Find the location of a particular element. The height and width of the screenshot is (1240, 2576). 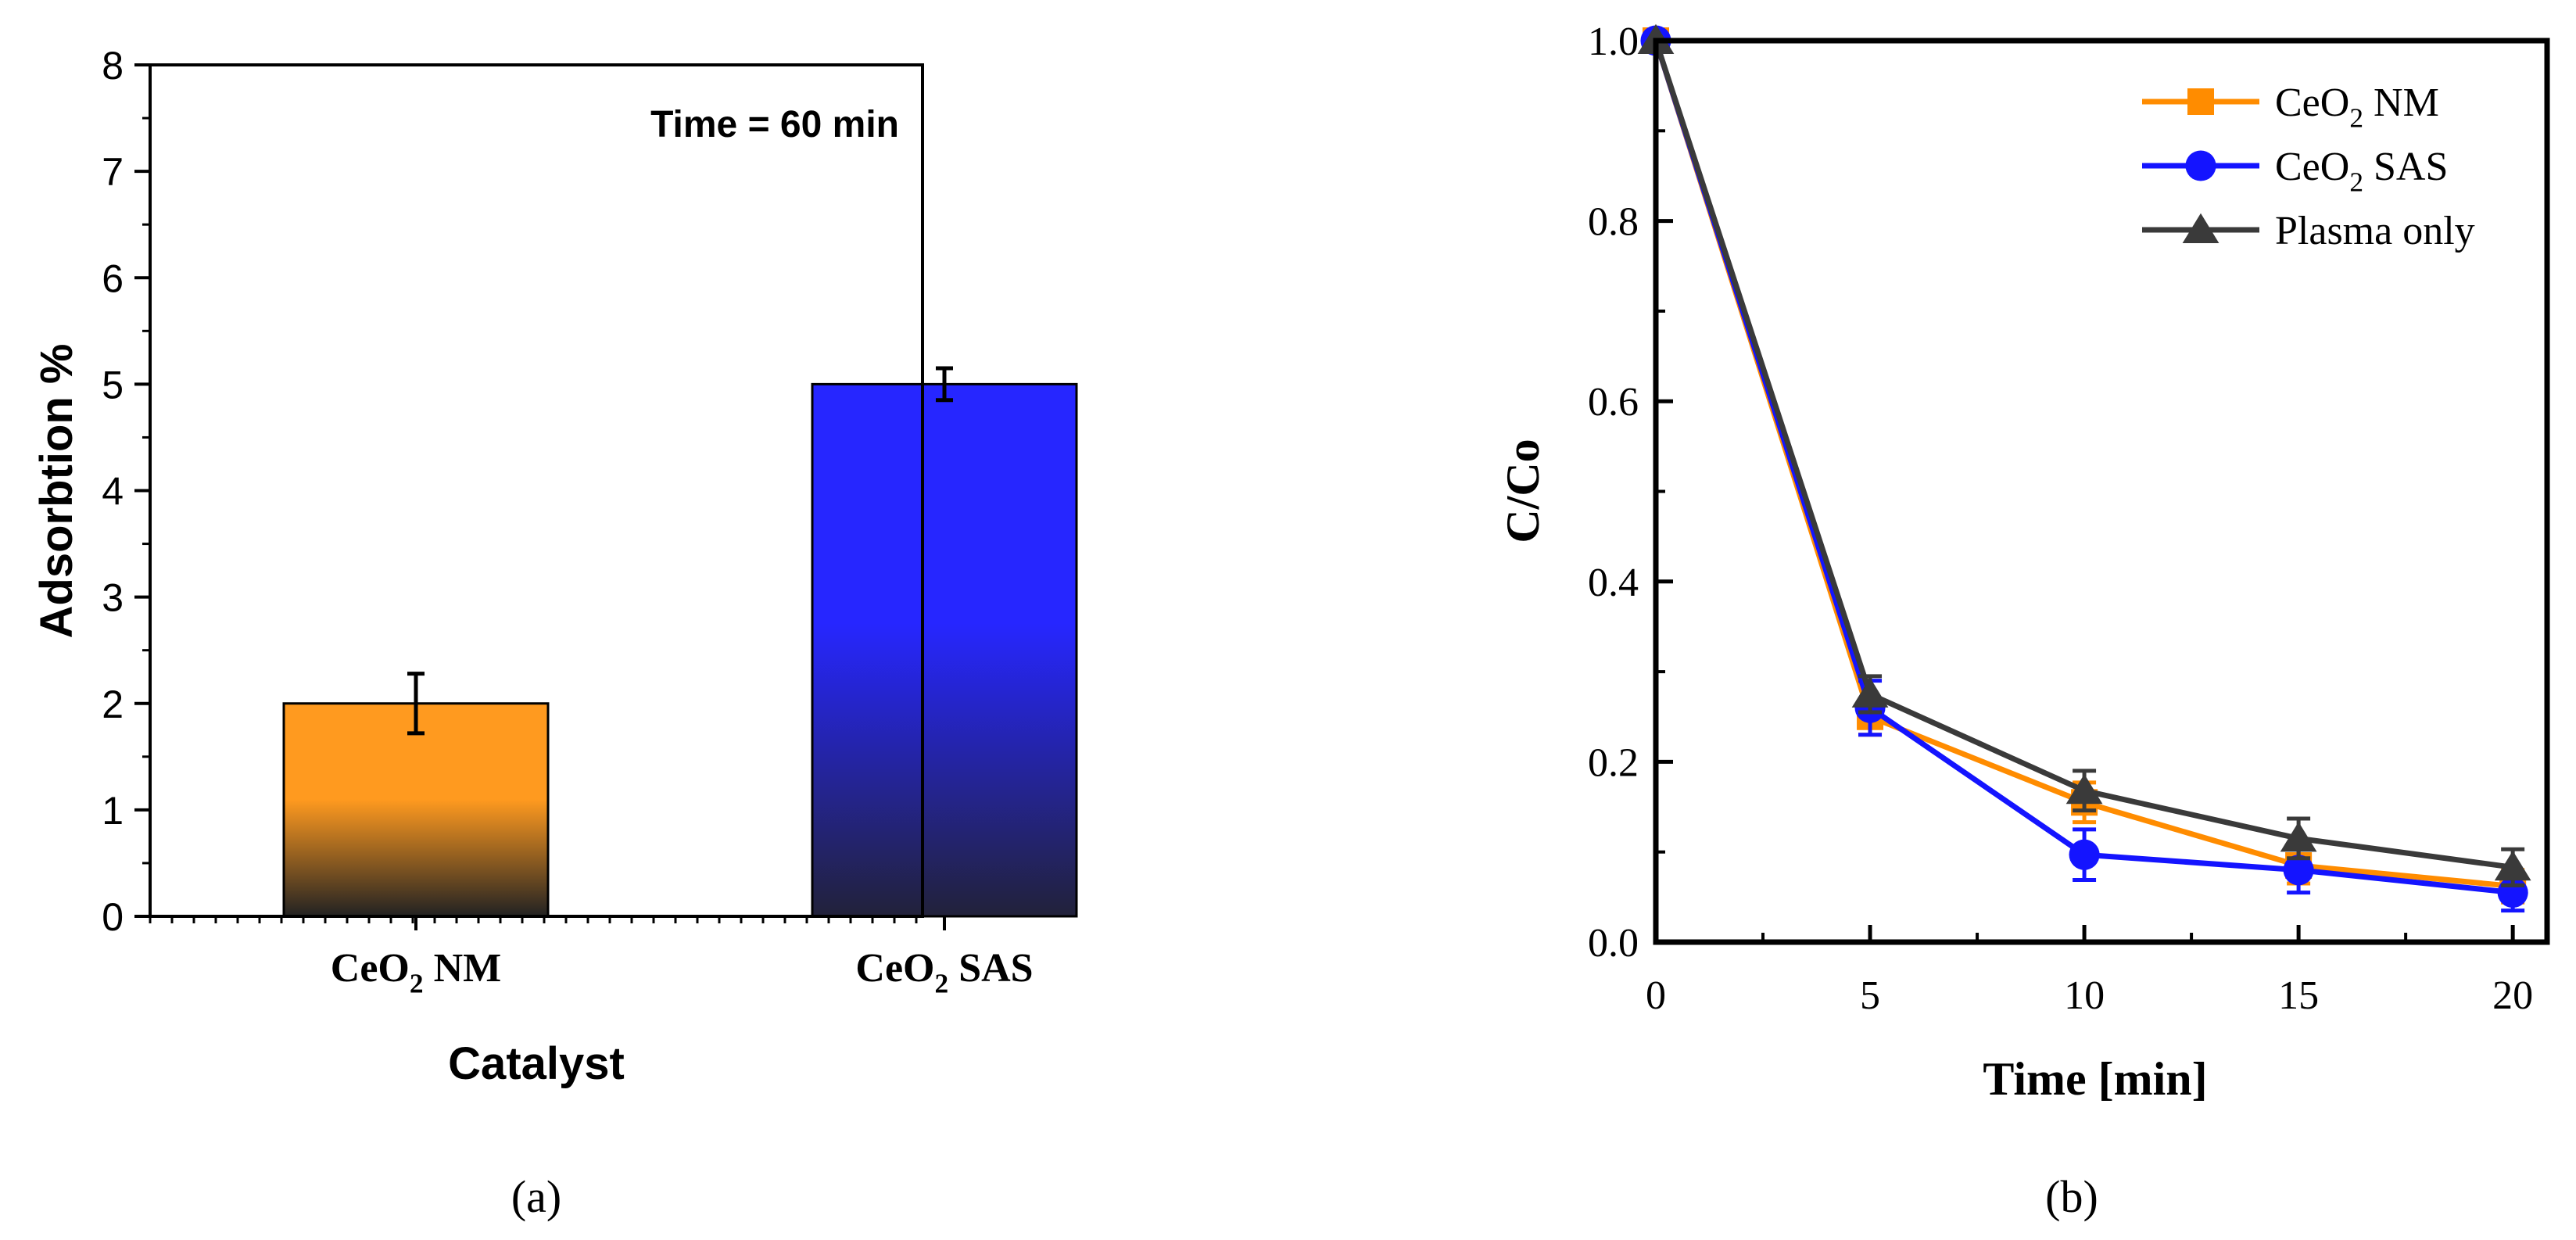

panel-label-b: (b) is located at coordinates (2071, 1196).